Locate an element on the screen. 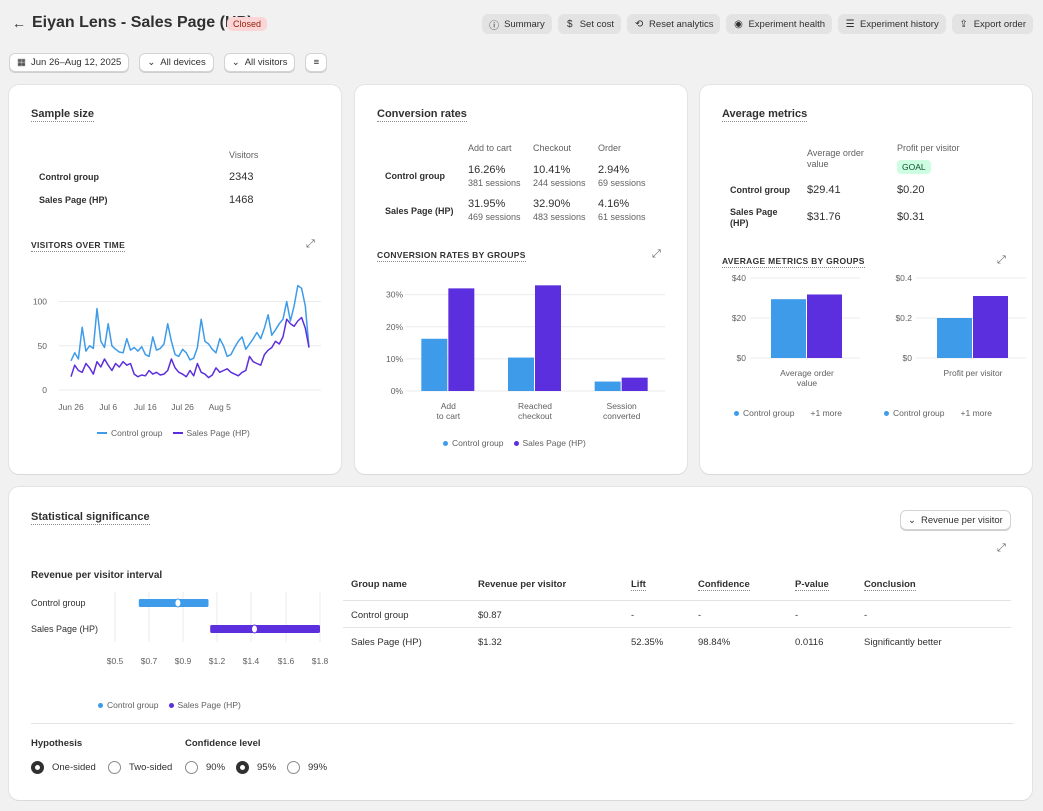 The width and height of the screenshot is (1043, 811). radio-label: 95% is located at coordinates (267, 767).